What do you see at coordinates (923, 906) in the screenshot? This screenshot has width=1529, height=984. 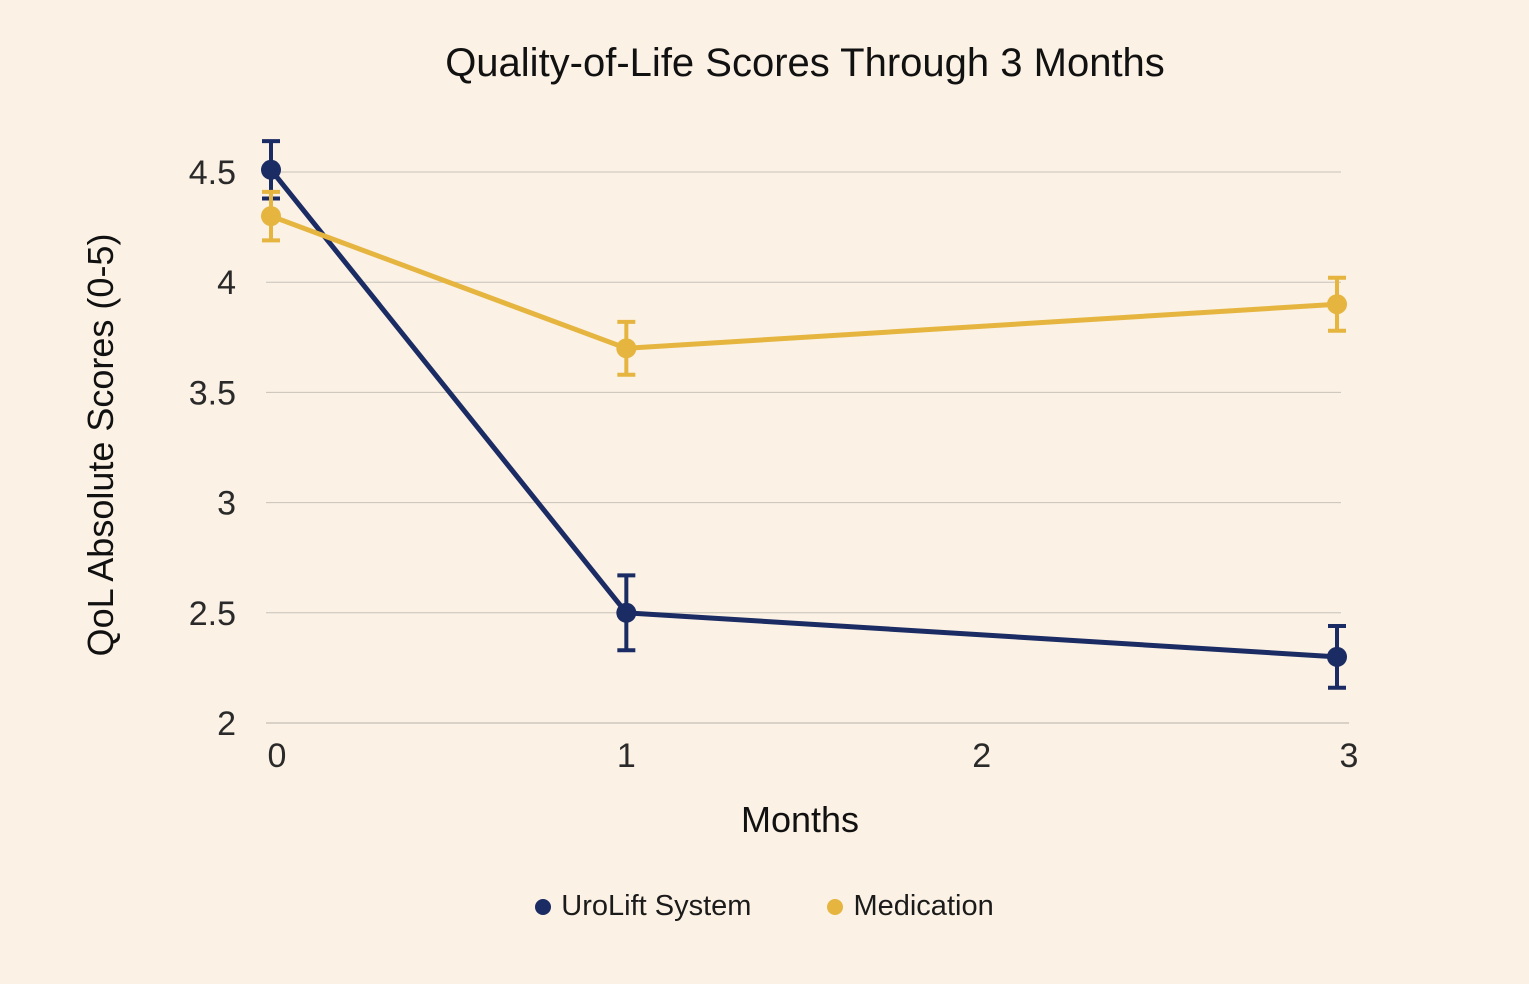 I see `legend-label-medication: Medication` at bounding box center [923, 906].